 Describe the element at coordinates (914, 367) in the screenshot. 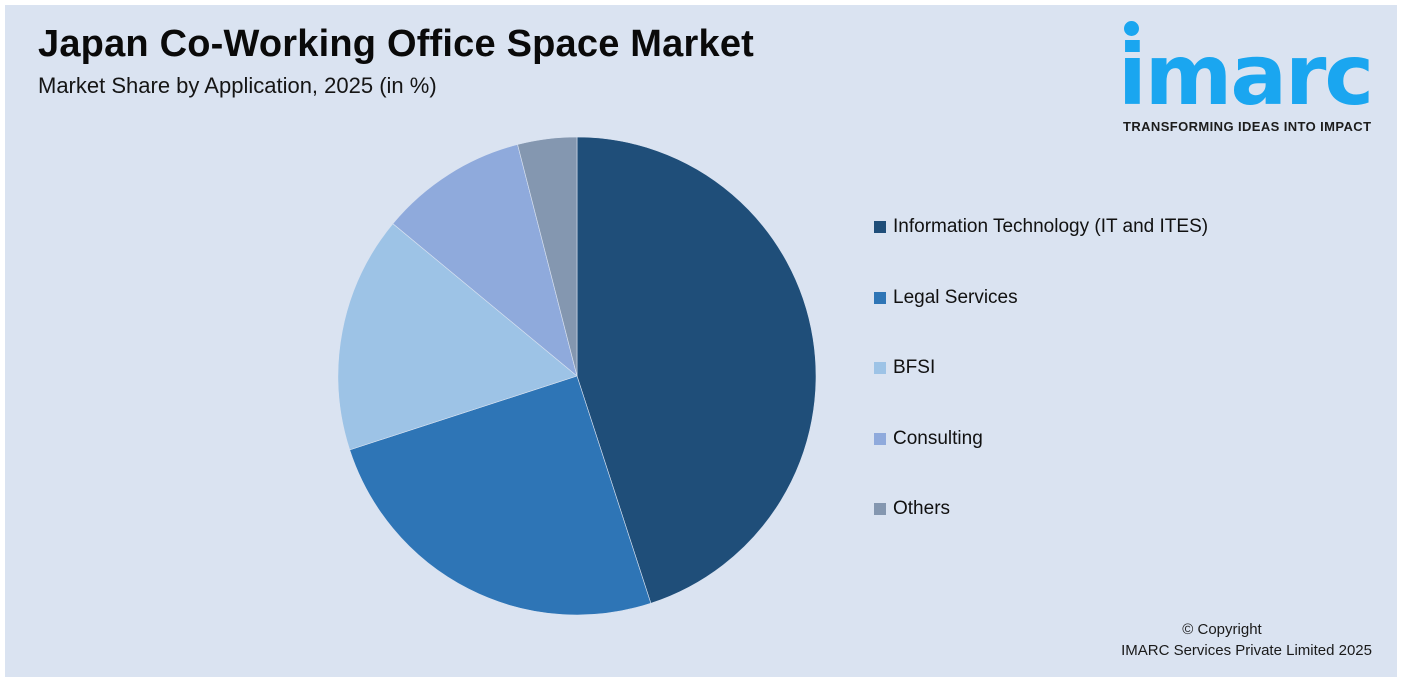

I see `legend-label: BFSI` at that location.